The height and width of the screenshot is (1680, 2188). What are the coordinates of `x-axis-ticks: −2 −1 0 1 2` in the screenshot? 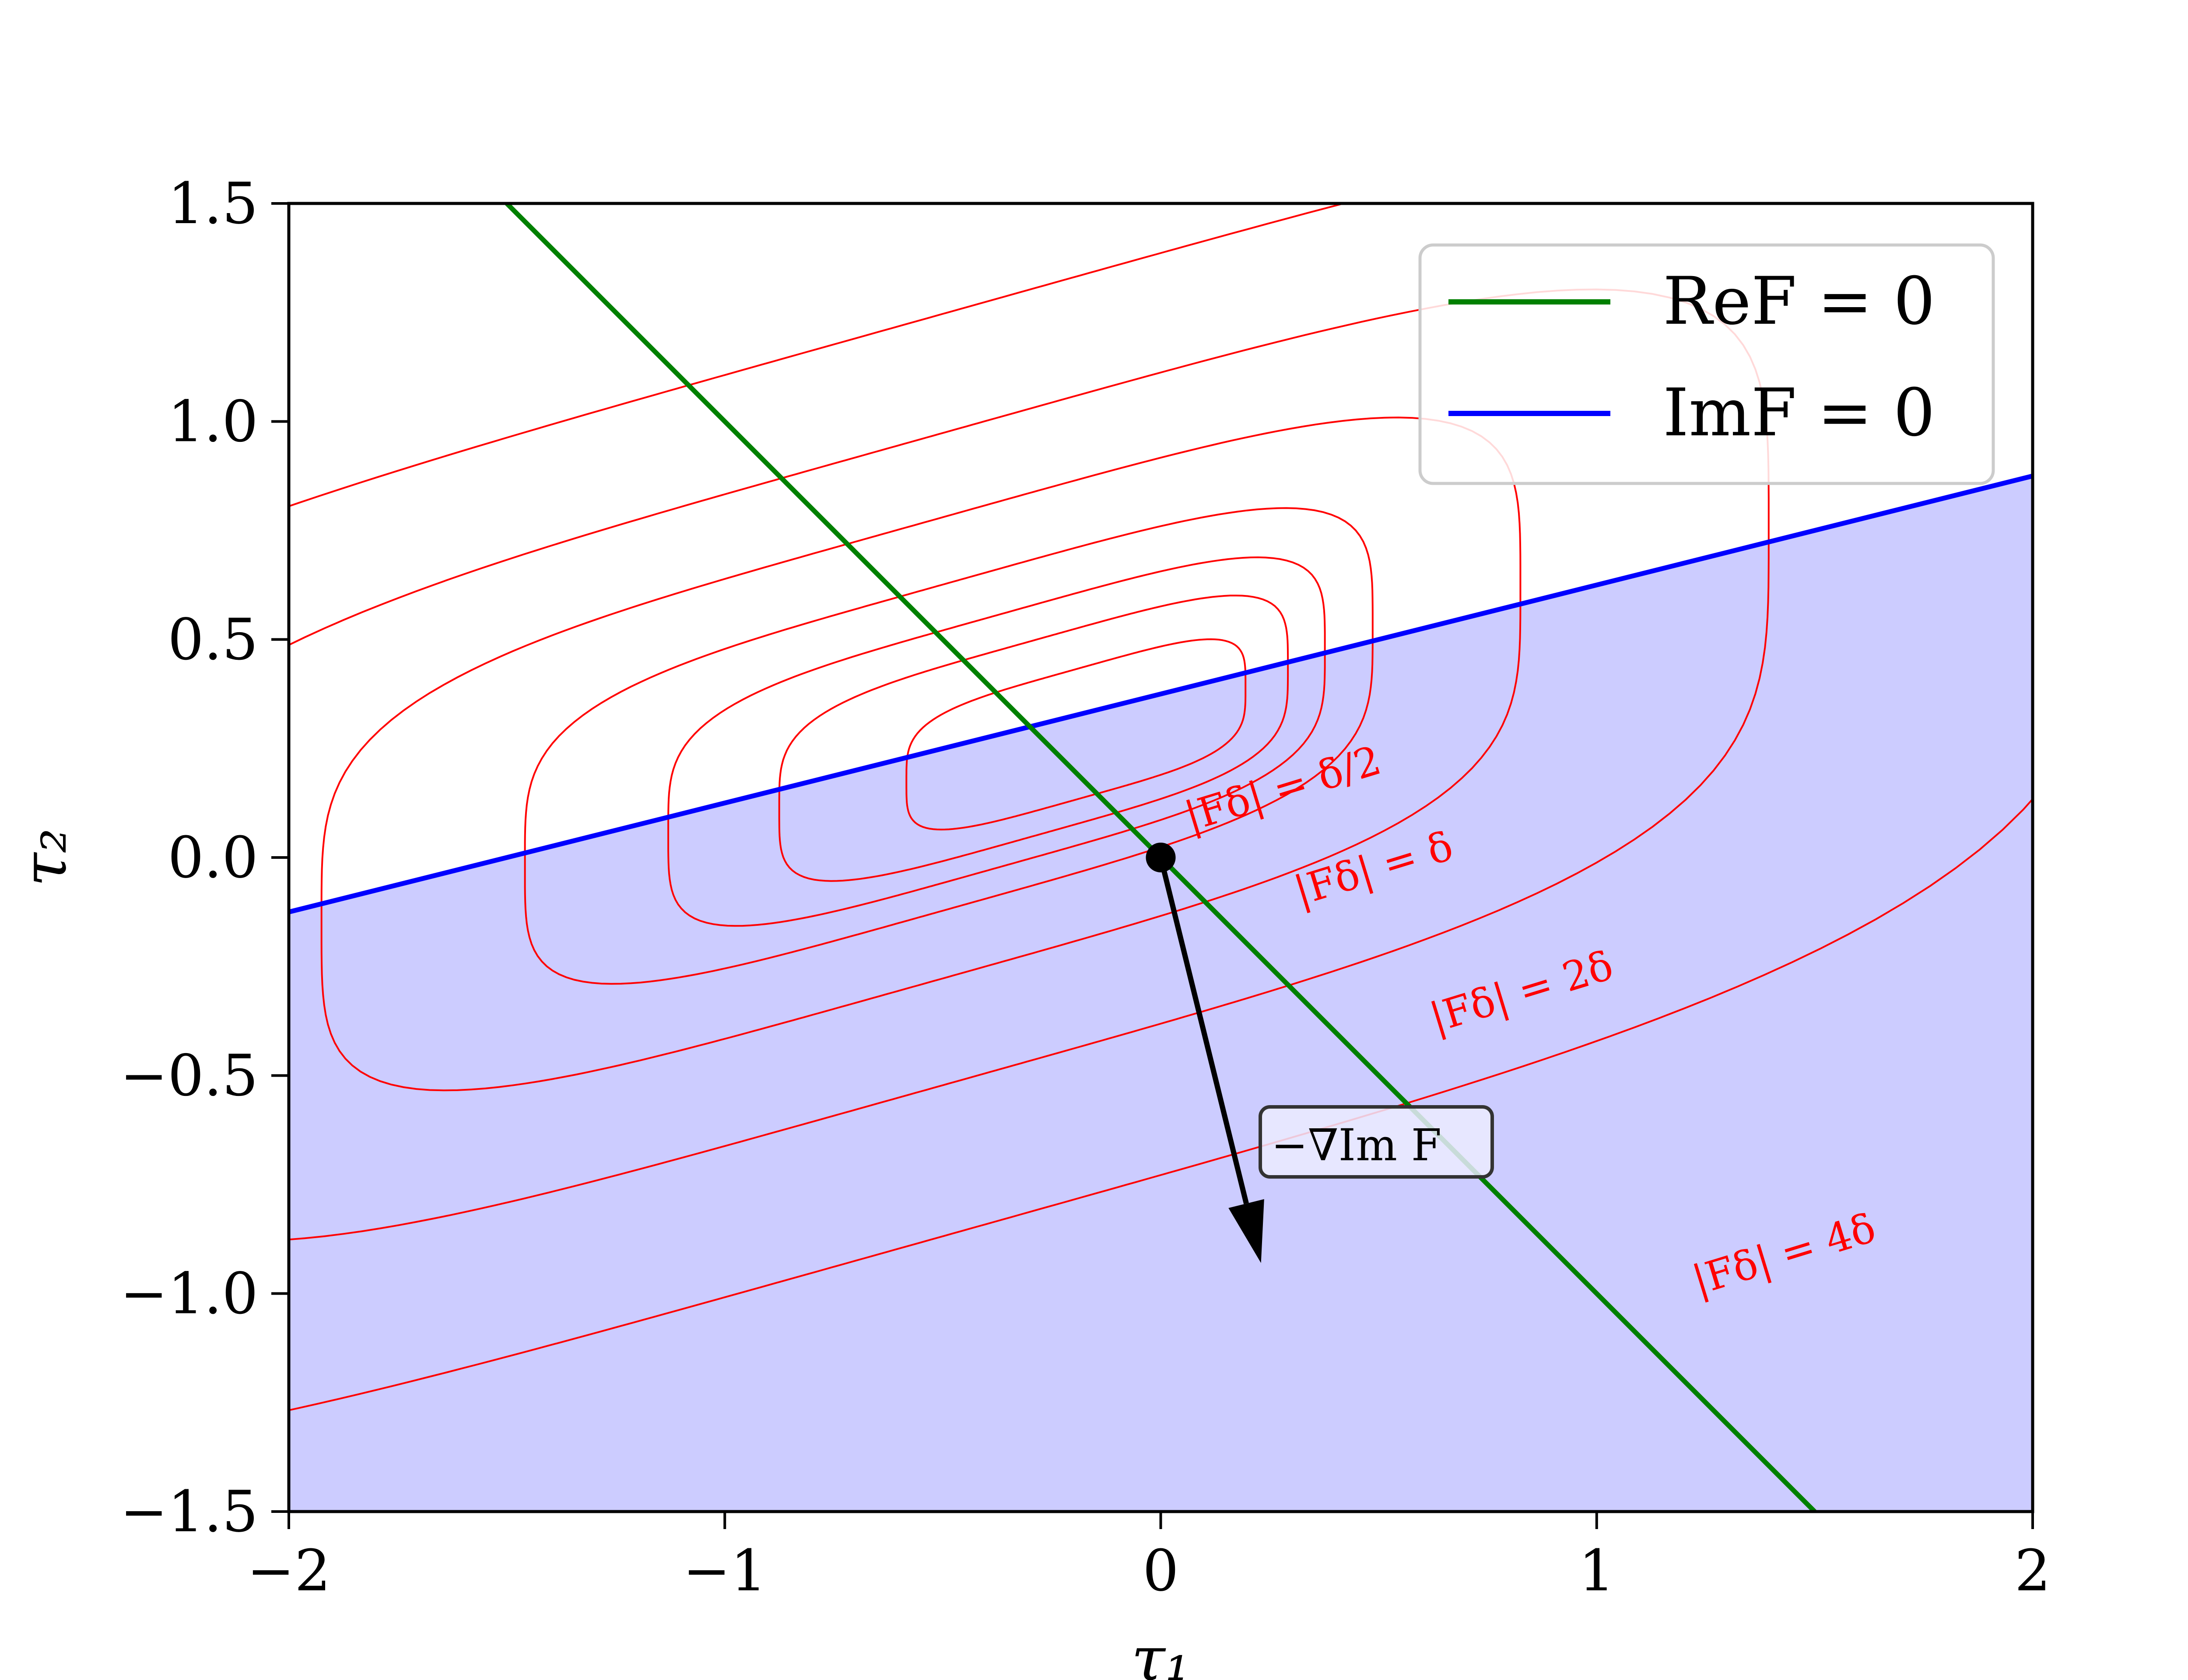 It's located at (1149, 1558).